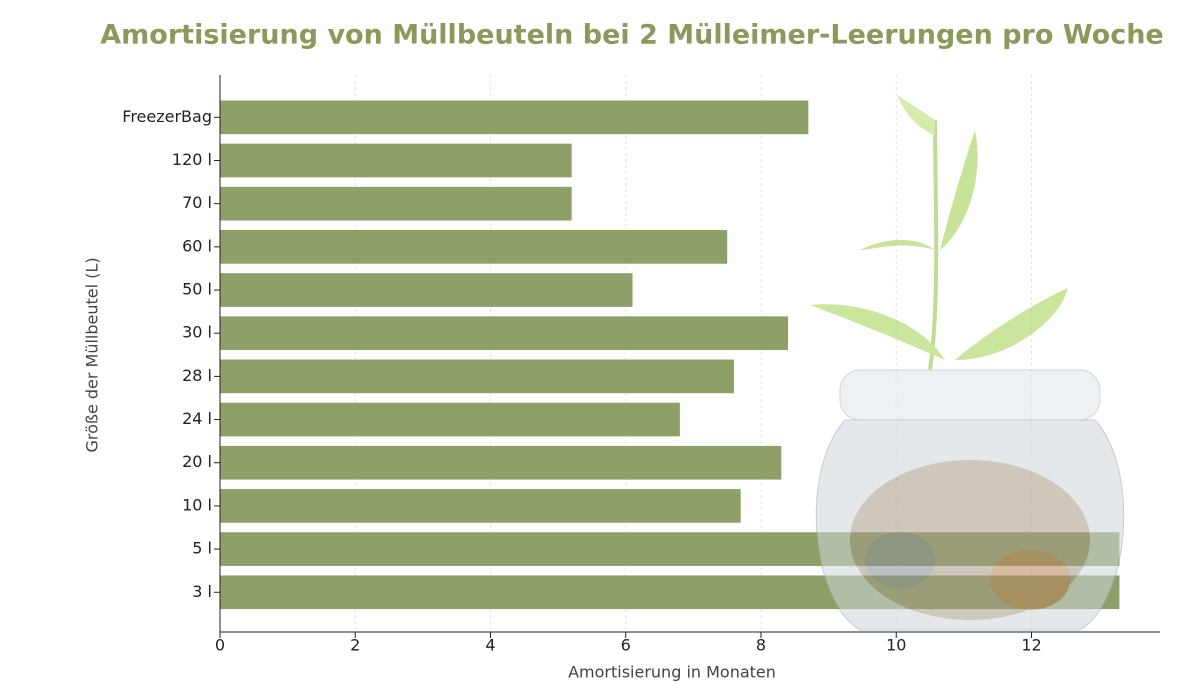  Describe the element at coordinates (1031, 645) in the screenshot. I see `x-tick-label: 12` at that location.